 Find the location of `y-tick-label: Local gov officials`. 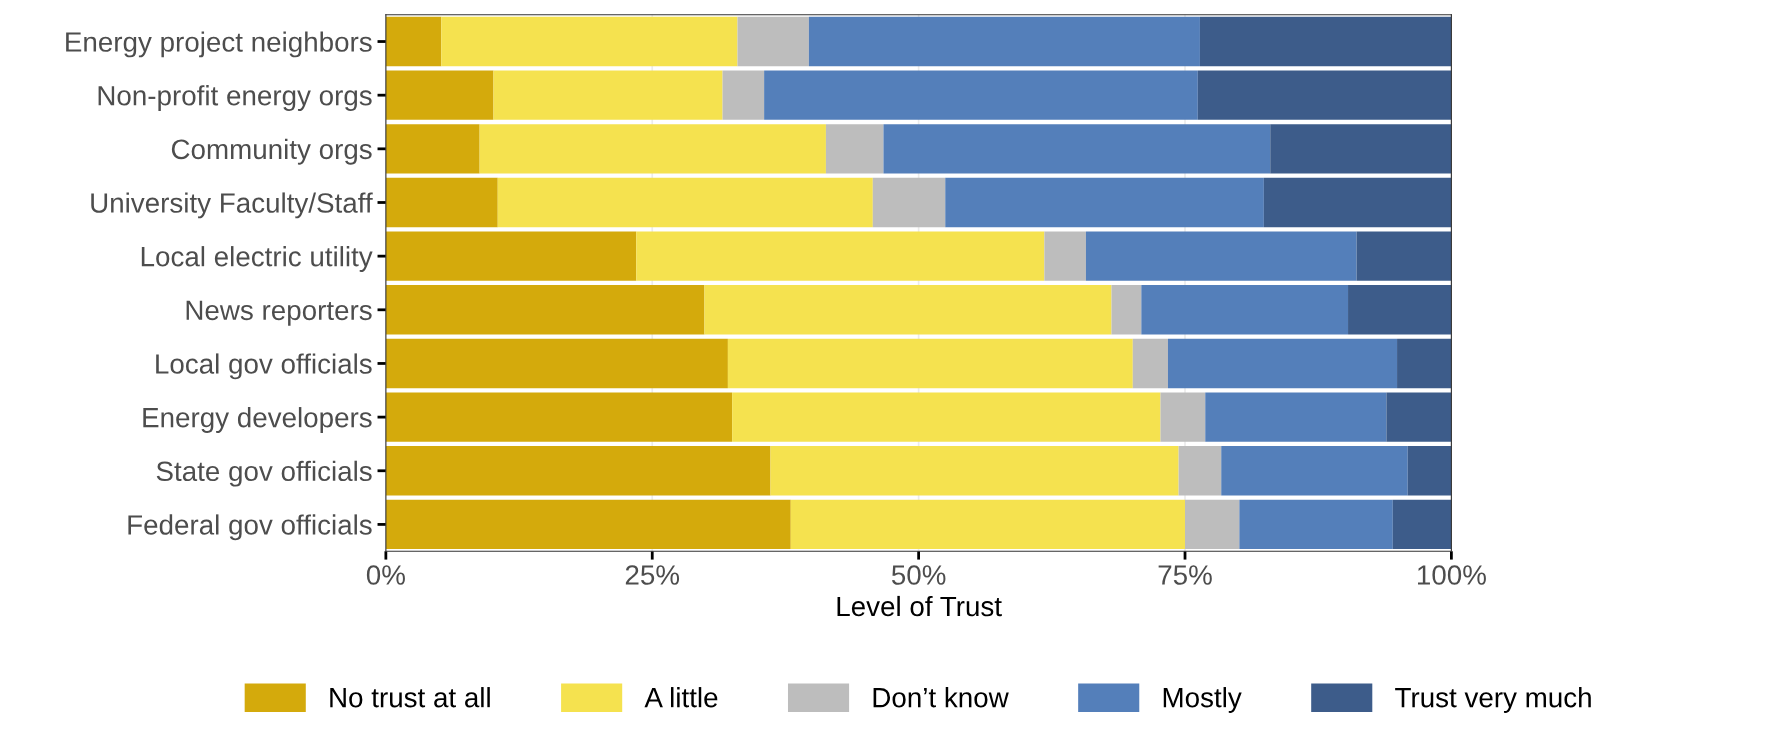

y-tick-label: Local gov officials is located at coordinates (264, 366).